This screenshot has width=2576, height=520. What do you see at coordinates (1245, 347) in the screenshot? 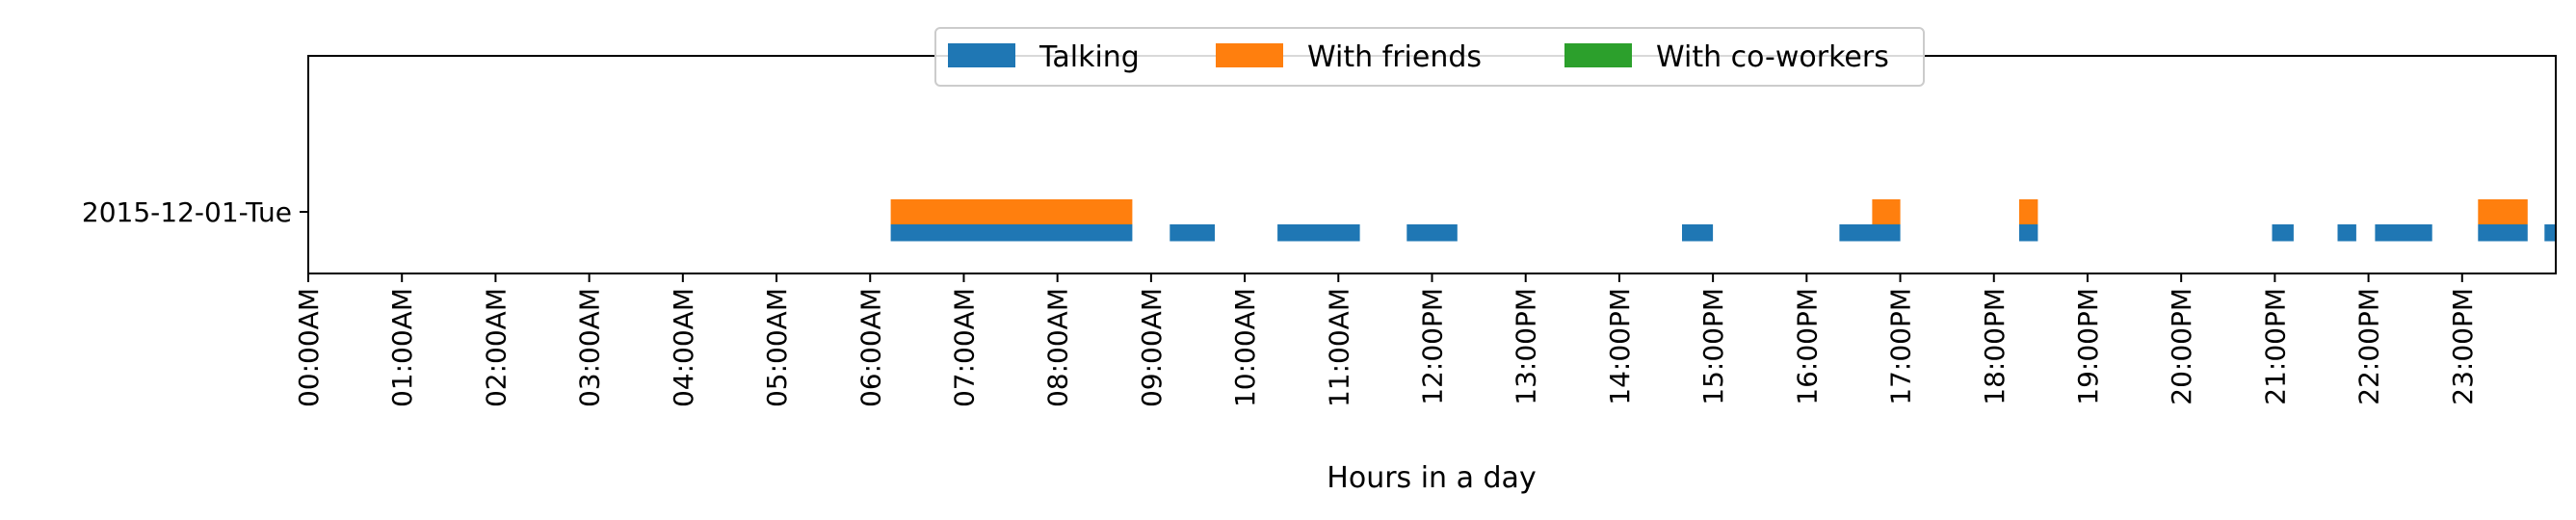
I see `x-tick-label: 10:00AM` at bounding box center [1245, 347].